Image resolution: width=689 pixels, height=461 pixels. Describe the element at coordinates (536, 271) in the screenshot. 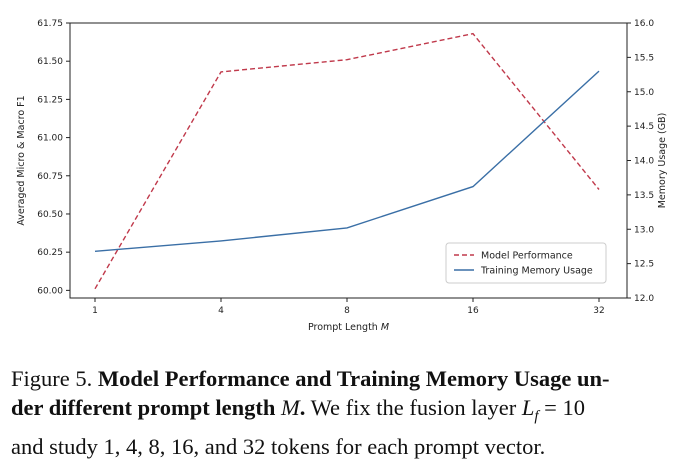

I see `legend-label-training-memory-usage: Training Memory Usage` at that location.